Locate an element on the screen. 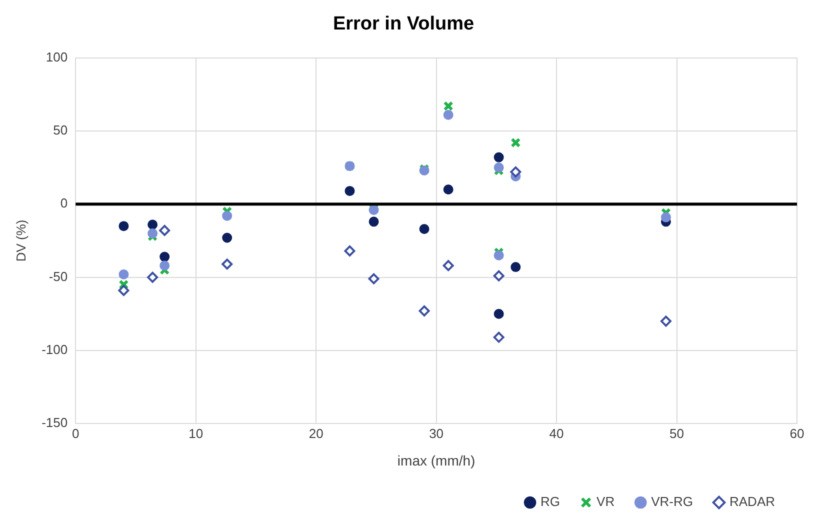  y-axis-title: DV (%) is located at coordinates (20, 241).